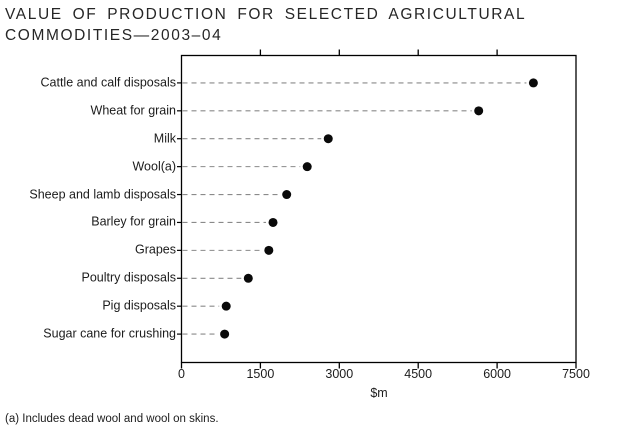 This screenshot has height=441, width=621. What do you see at coordinates (133, 110) in the screenshot?
I see `category-label-wheat: Wheat for grain` at bounding box center [133, 110].